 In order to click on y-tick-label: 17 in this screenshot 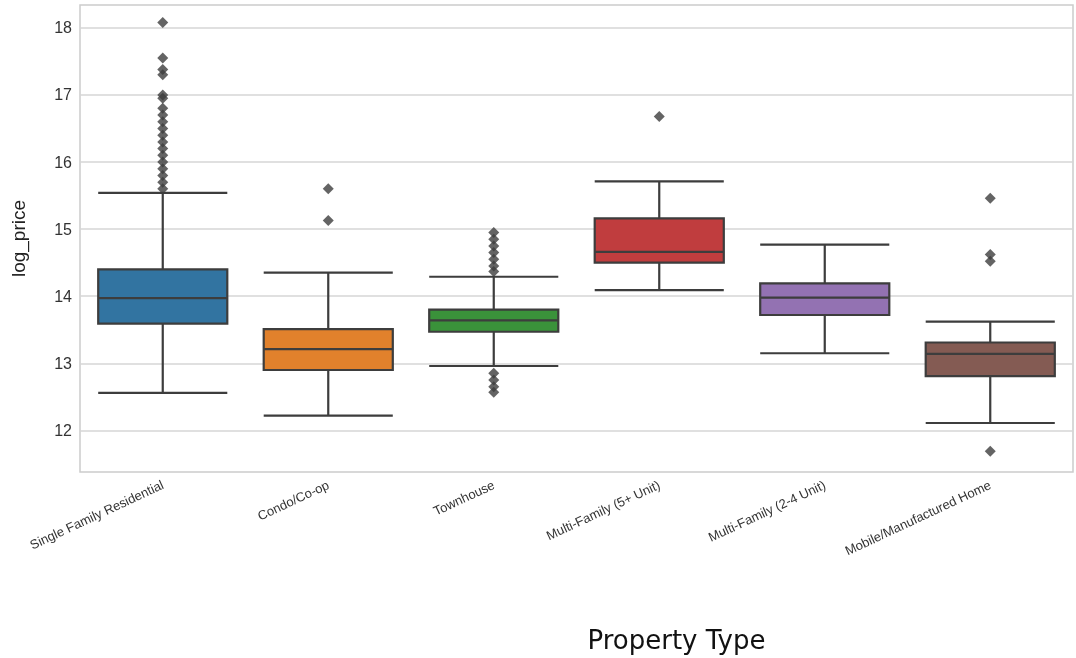, I will do `click(63, 95)`.